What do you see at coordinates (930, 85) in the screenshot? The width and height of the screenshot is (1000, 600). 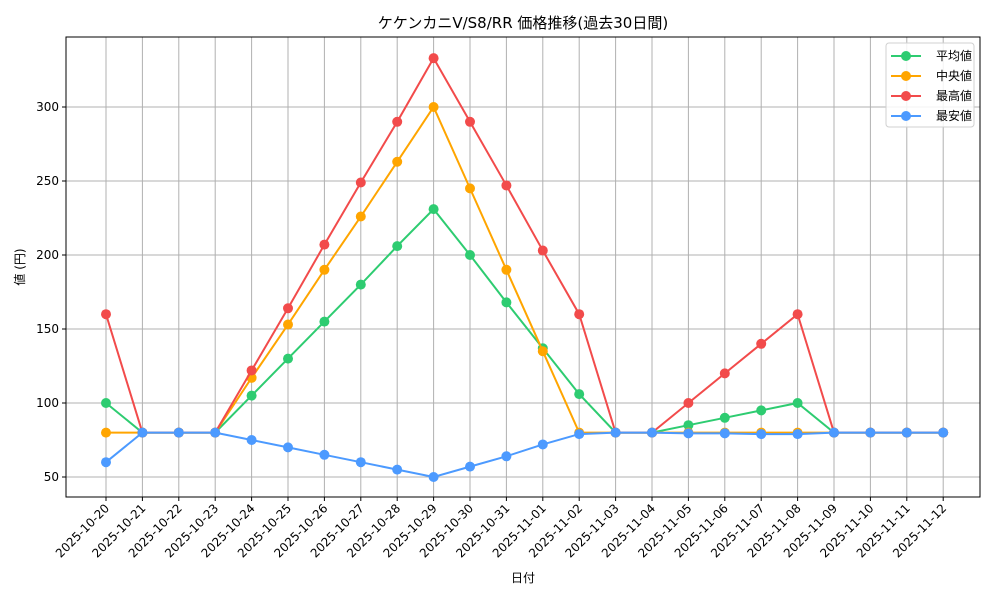 I see `legend-box` at bounding box center [930, 85].